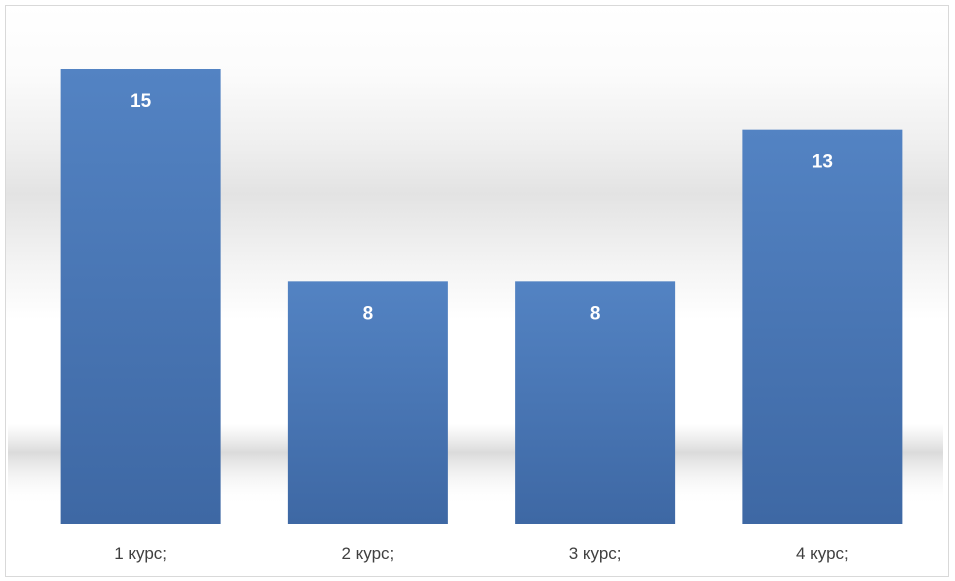  Describe the element at coordinates (141, 101) in the screenshot. I see `data-label-1: 15` at that location.